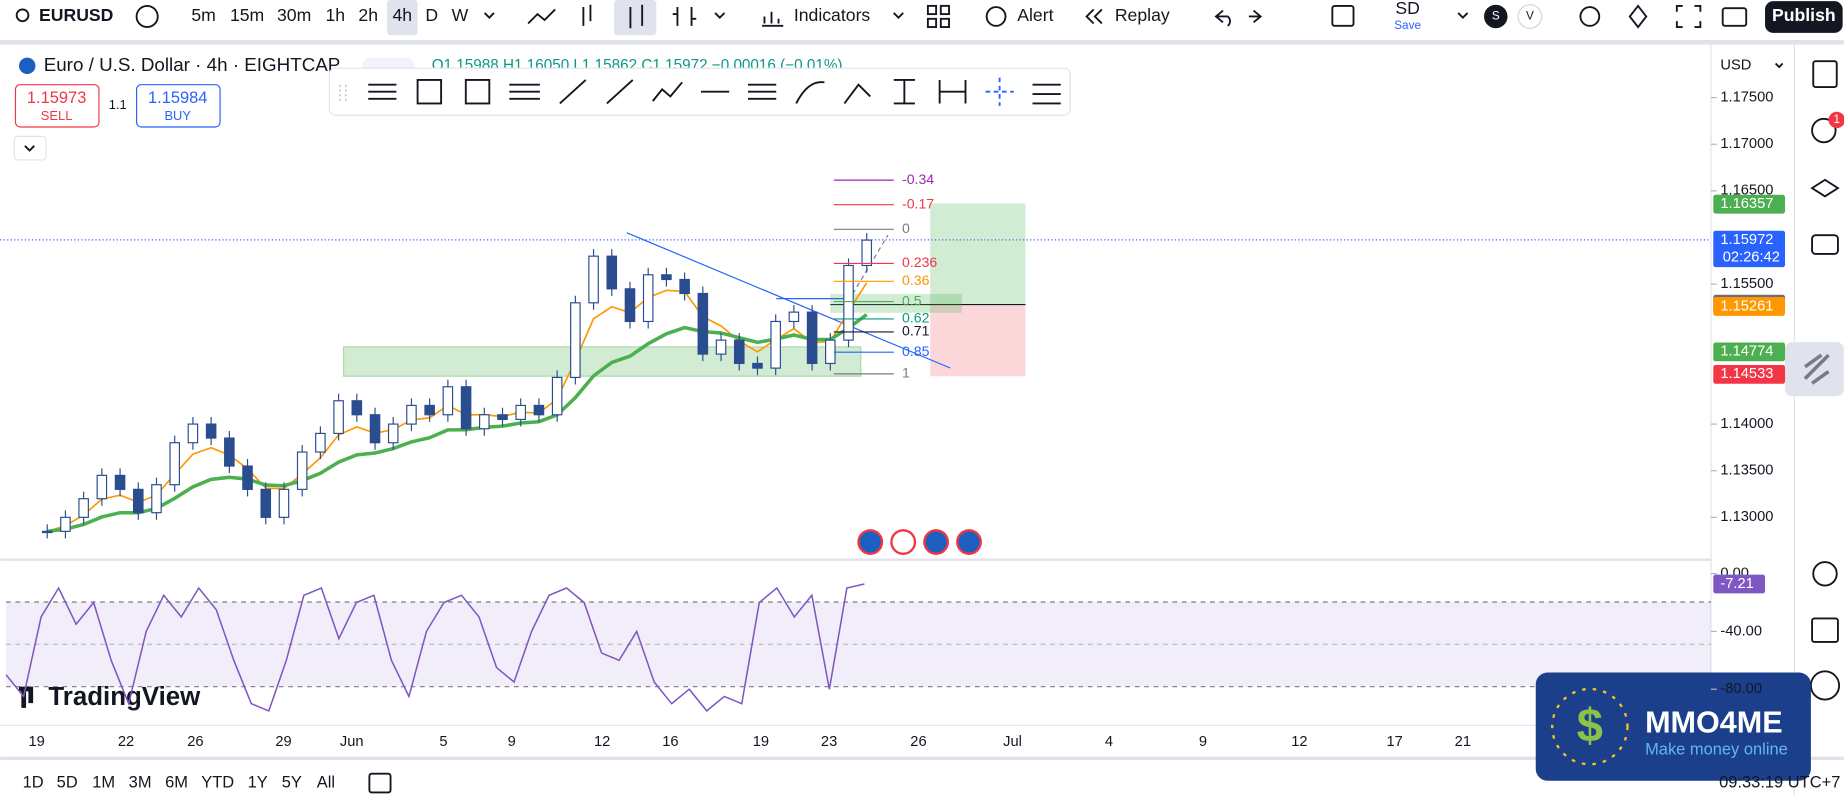 The image size is (1844, 796). Describe the element at coordinates (217, 782) in the screenshot. I see `range-button: YTD` at that location.